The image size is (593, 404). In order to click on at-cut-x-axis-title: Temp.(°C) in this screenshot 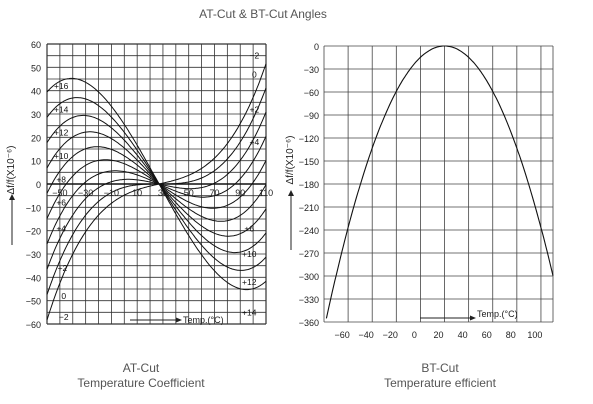, I will do `click(177, 320)`.